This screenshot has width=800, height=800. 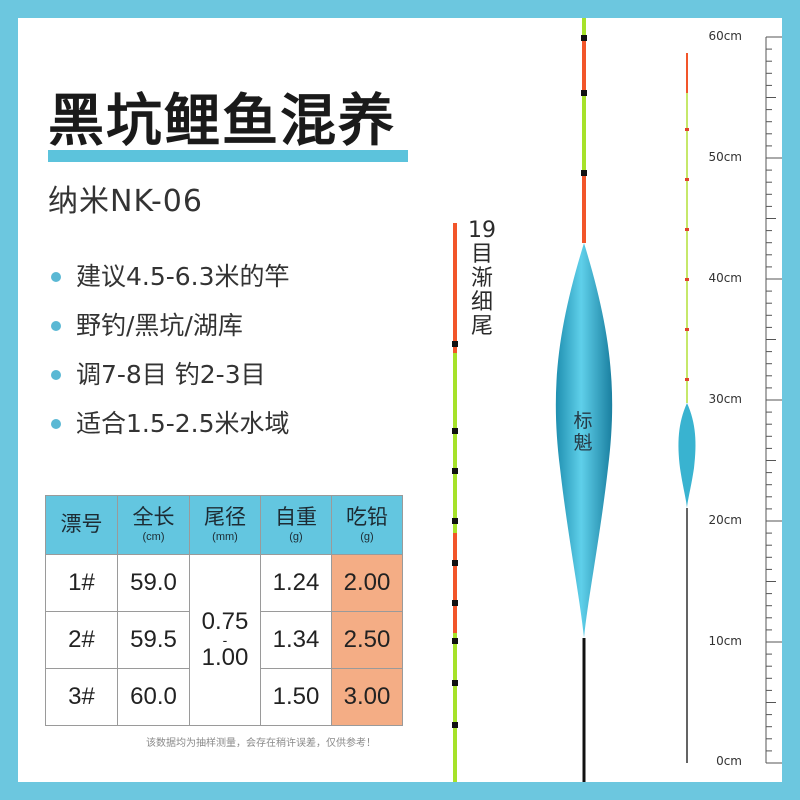 What do you see at coordinates (183, 423) in the screenshot?
I see `feature-text: 适合1.5-2.5米水域` at bounding box center [183, 423].